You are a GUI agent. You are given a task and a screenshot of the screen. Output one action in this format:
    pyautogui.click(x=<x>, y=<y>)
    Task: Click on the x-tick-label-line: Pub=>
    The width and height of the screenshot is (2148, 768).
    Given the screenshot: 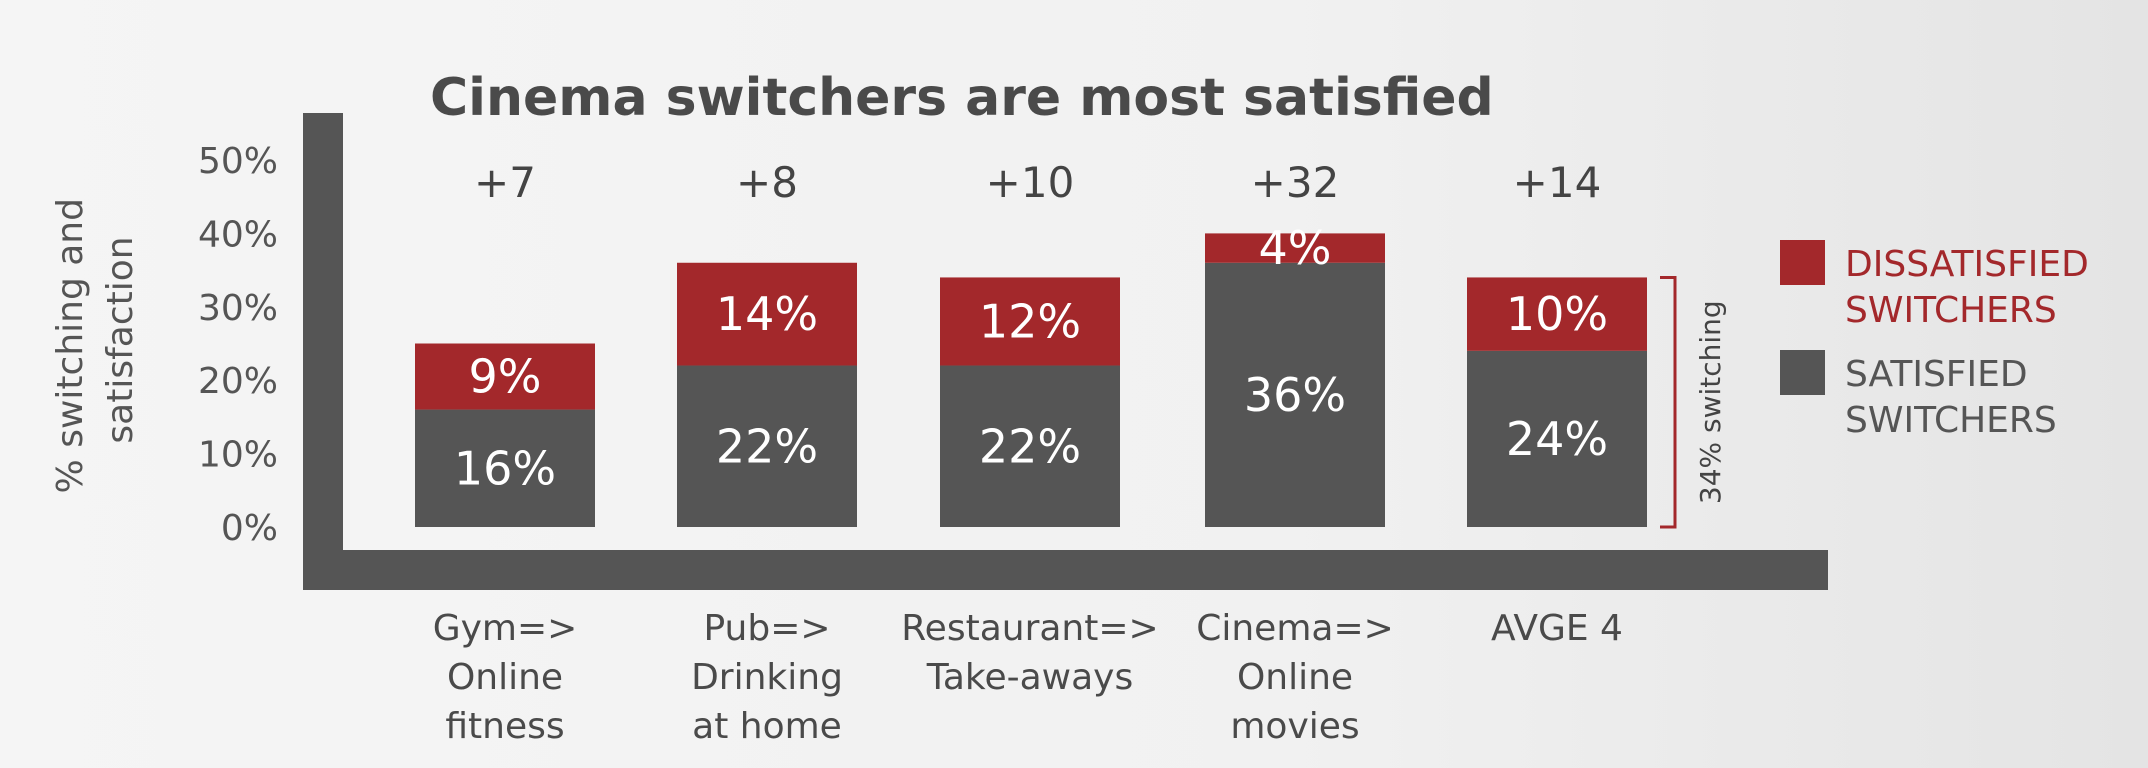 What is the action you would take?
    pyautogui.click(x=766, y=628)
    